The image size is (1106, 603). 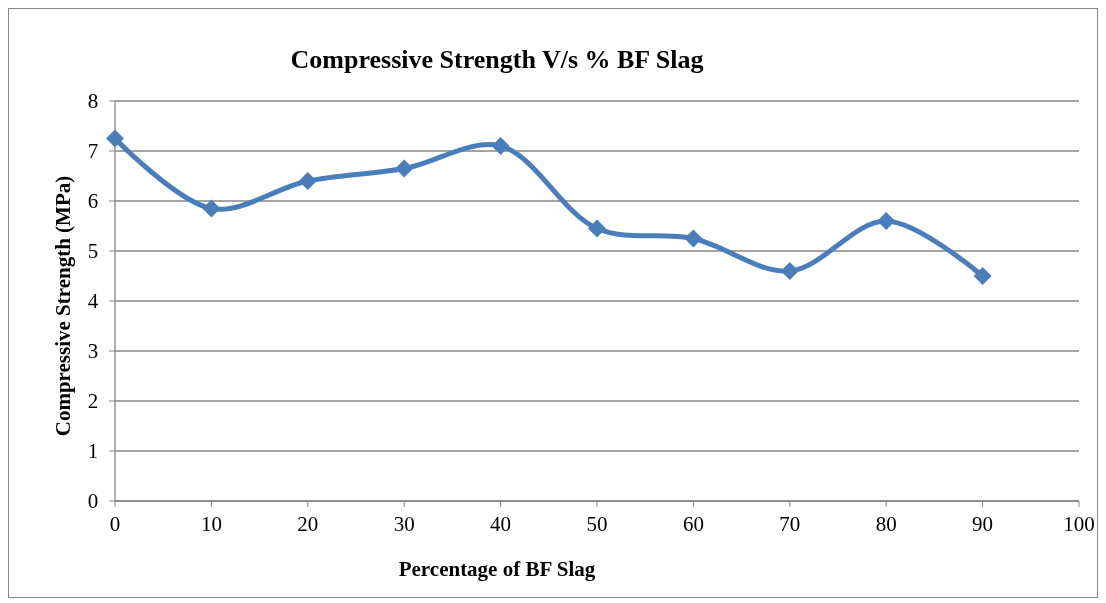 What do you see at coordinates (211, 524) in the screenshot?
I see `x-tick-label: 10` at bounding box center [211, 524].